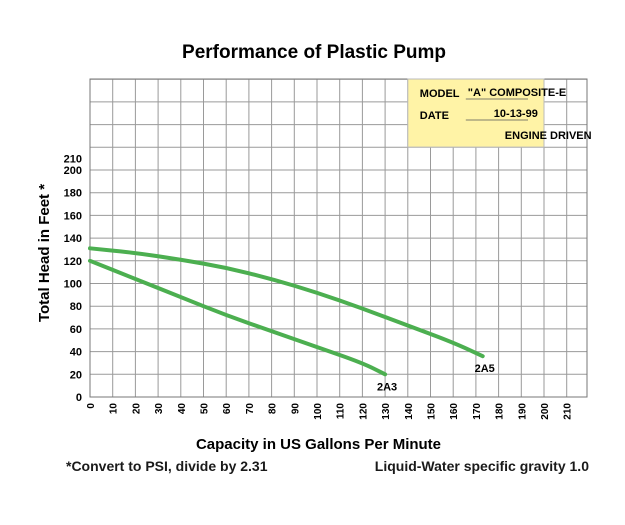  I want to click on model-value: "A" COMPOSITE-E, so click(517, 93).